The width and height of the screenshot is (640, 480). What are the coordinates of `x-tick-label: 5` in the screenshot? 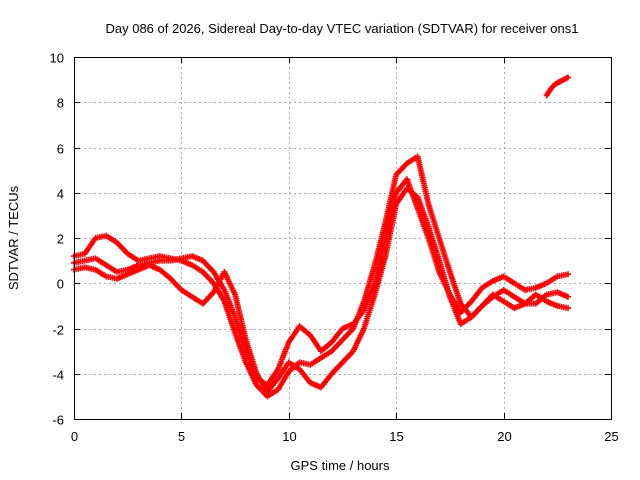 It's located at (181, 436).